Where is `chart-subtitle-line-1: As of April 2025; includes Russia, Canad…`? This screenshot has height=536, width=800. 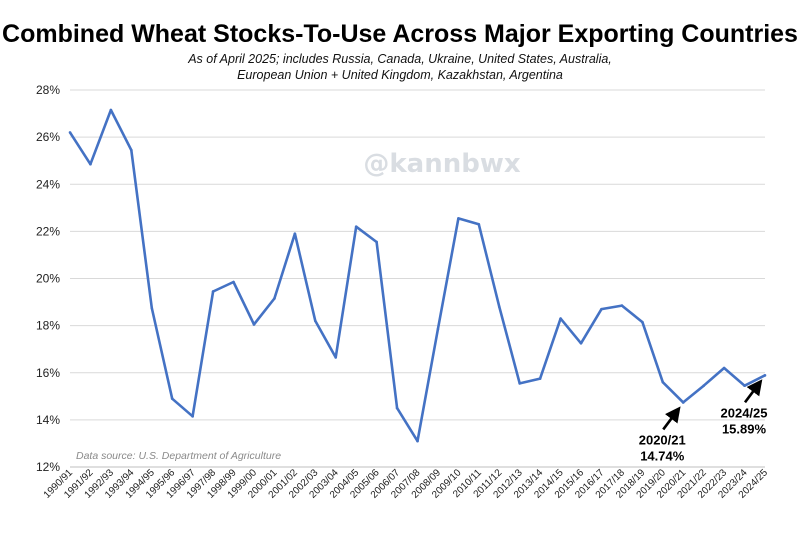 chart-subtitle-line-1: As of April 2025; includes Russia, Canad… is located at coordinates (400, 59).